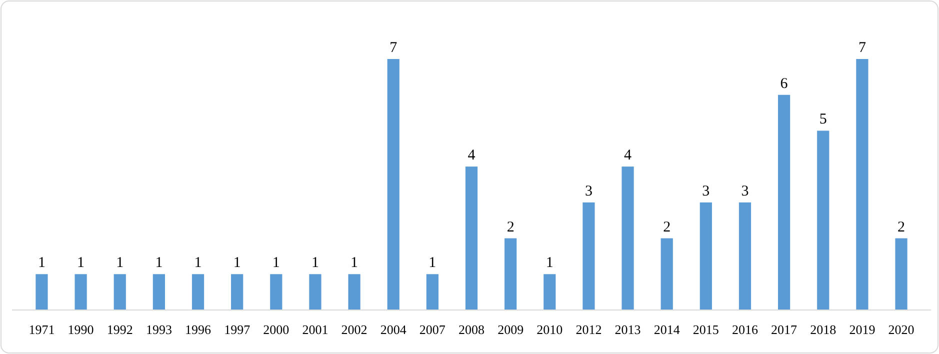  I want to click on x-tick-label: 2002, so click(354, 329).